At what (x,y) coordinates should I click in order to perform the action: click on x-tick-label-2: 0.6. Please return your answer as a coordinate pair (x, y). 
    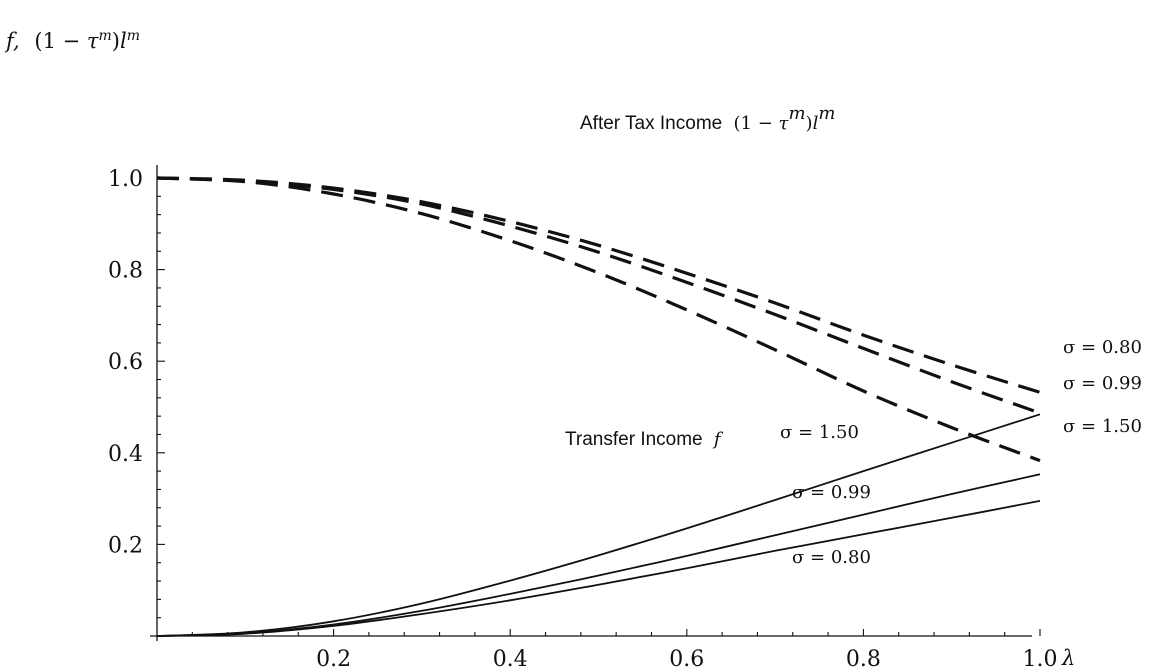
    Looking at the image, I should click on (686, 658).